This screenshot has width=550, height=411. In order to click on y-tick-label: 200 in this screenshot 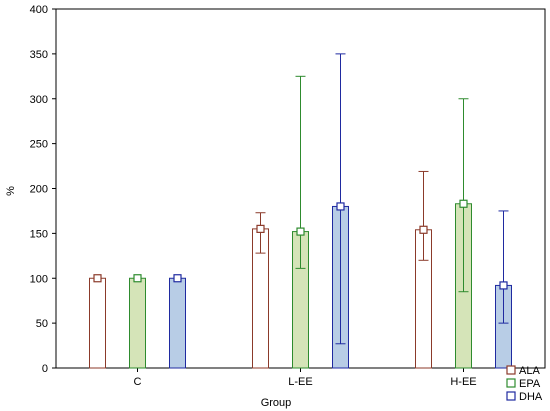, I will do `click(39, 190)`.